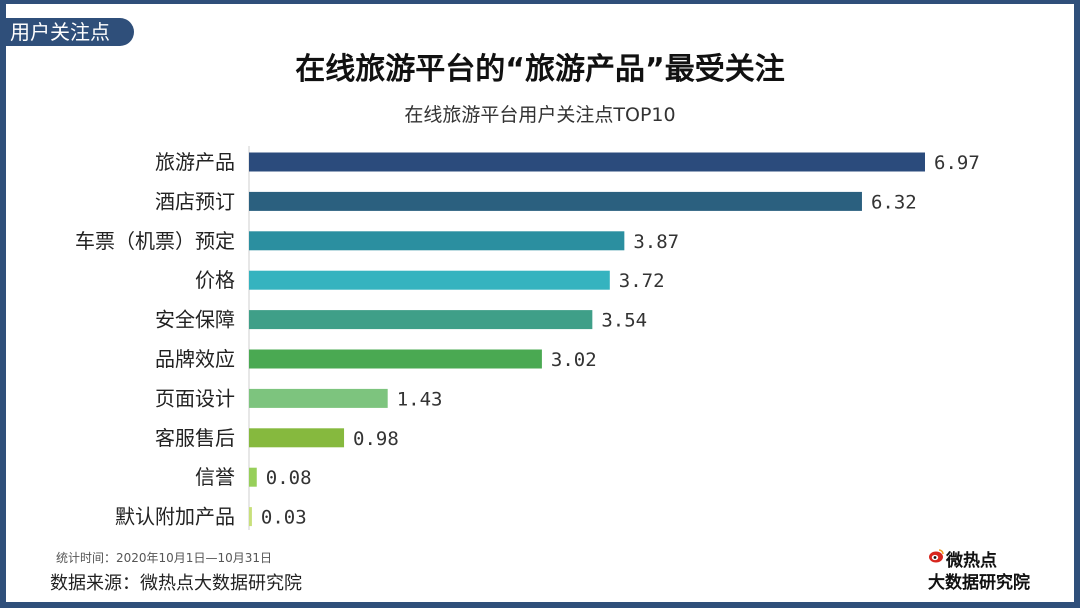  I want to click on value-label: 6.97, so click(957, 163).